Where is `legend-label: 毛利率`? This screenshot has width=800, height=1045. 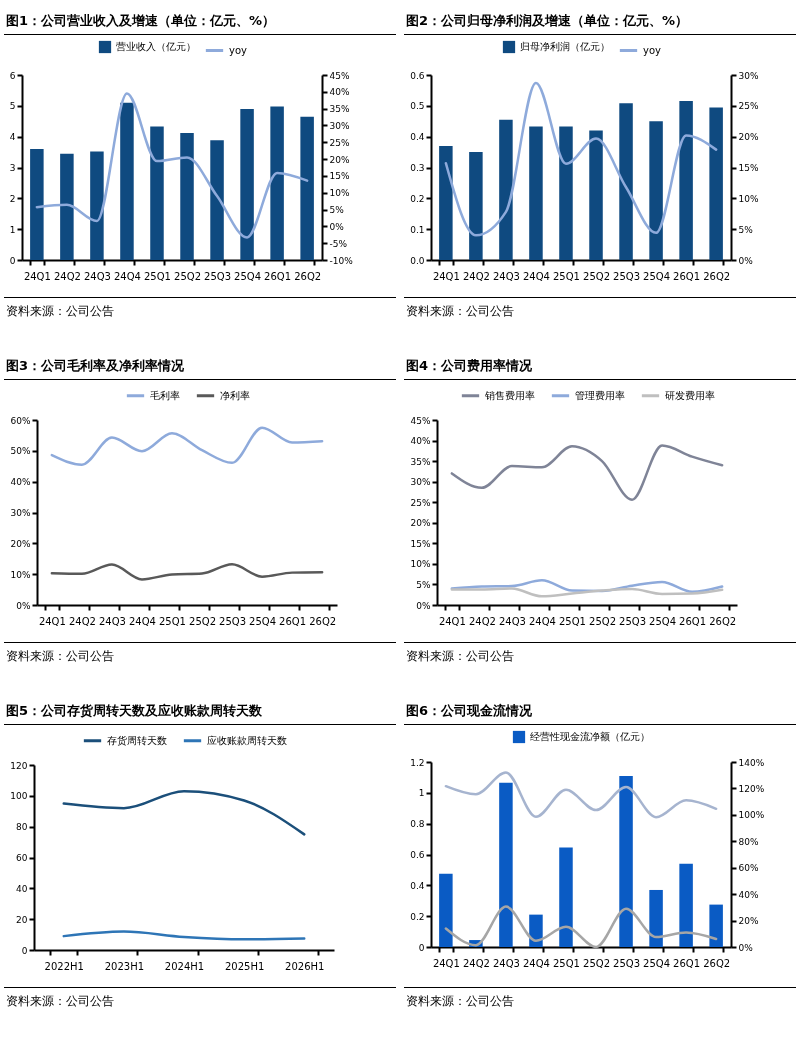 legend-label: 毛利率 is located at coordinates (165, 395).